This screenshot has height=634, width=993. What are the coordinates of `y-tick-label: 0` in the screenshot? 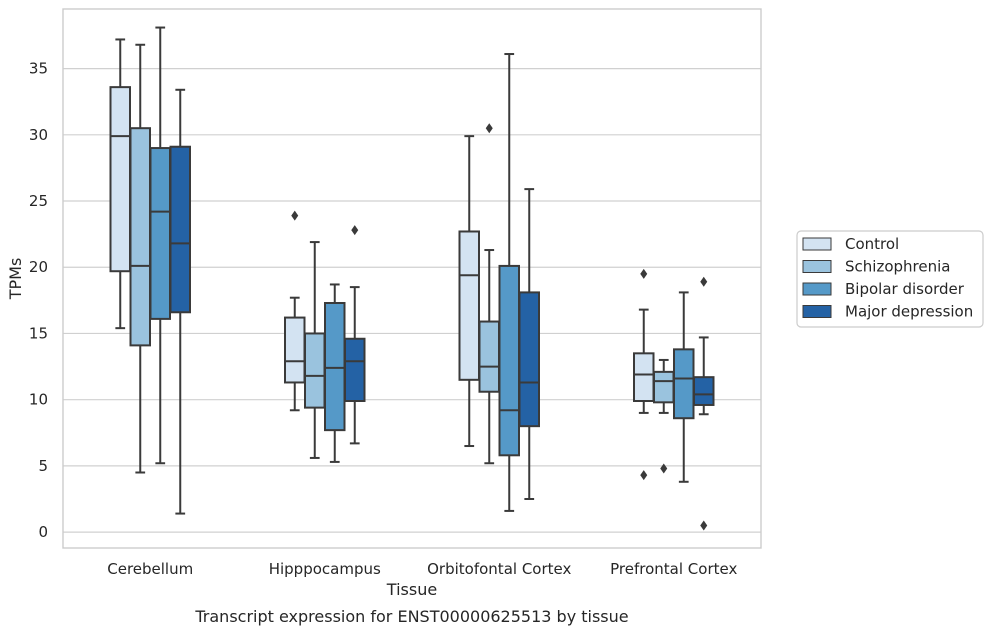 It's located at (43, 532).